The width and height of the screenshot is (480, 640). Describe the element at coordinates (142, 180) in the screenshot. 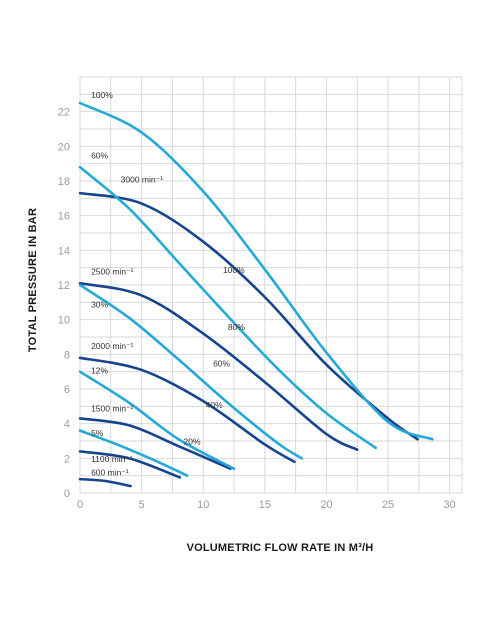

I see `curve-annotation: 3000 min⁻¹` at that location.